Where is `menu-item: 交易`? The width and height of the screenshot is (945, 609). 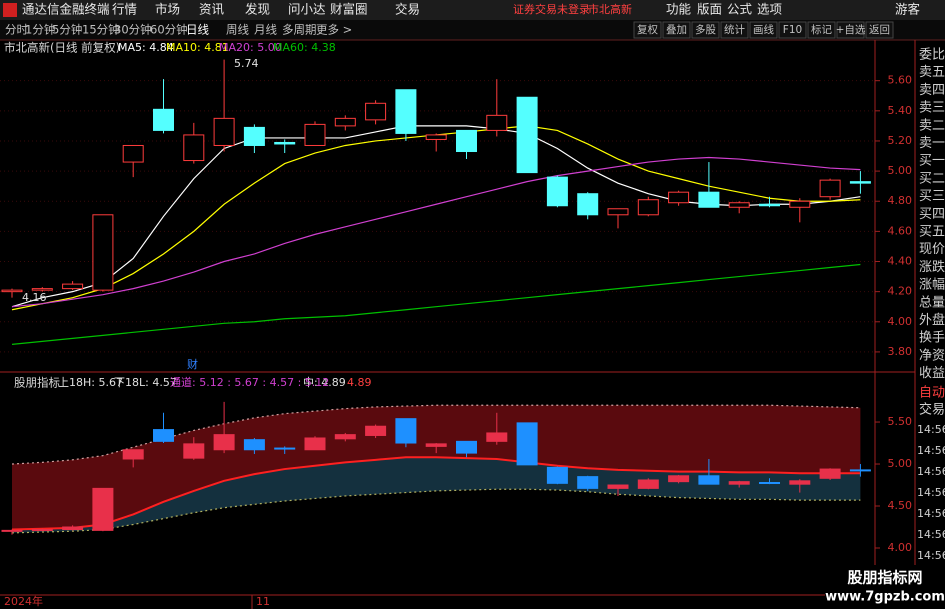 menu-item: 交易 is located at coordinates (407, 9).